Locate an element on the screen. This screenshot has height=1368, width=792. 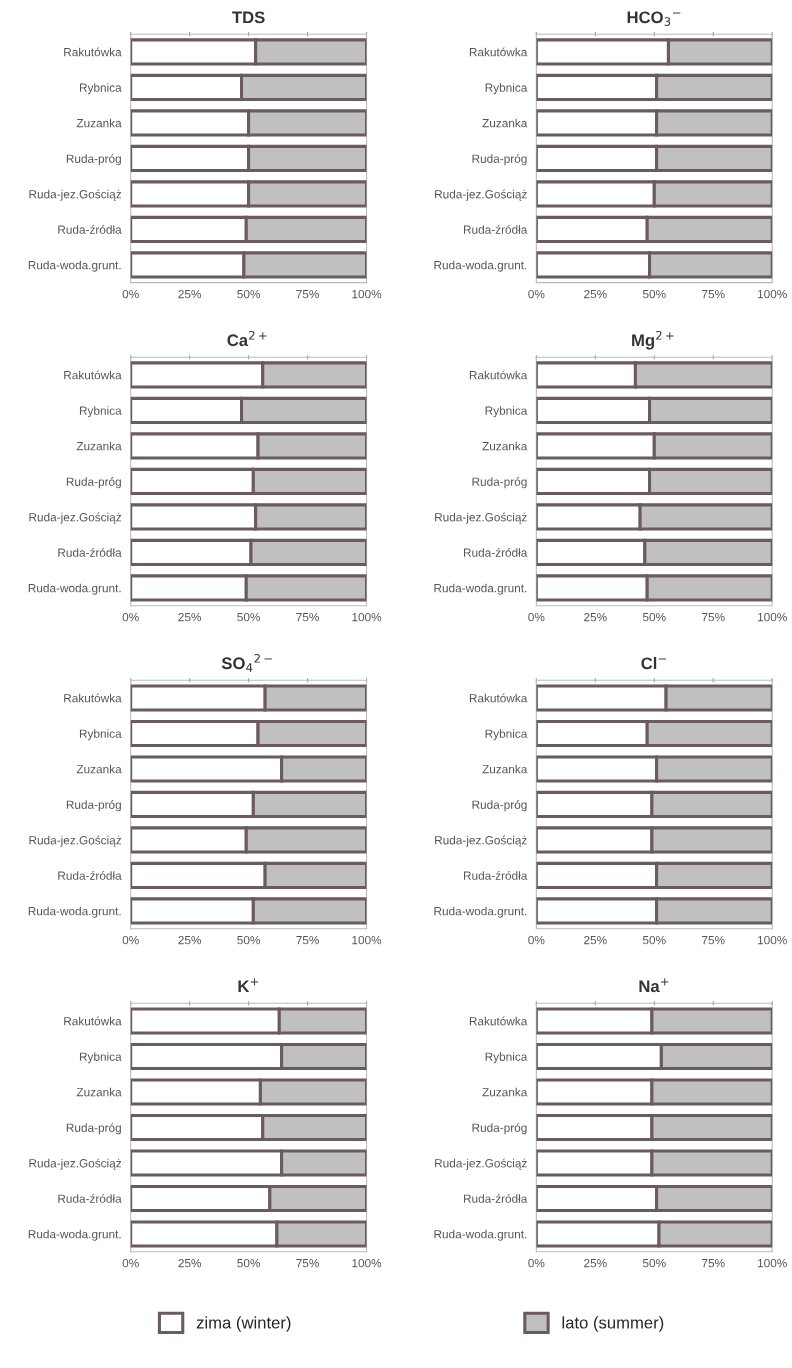
chart-title: Cl$^{−}$ is located at coordinates (654, 663).